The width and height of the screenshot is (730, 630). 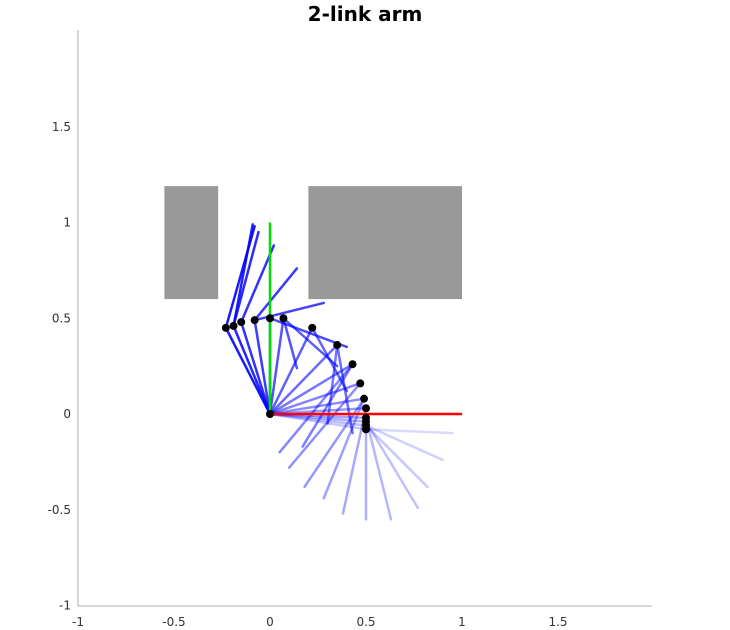 What do you see at coordinates (67, 223) in the screenshot?
I see `y-tick-label: 1` at bounding box center [67, 223].